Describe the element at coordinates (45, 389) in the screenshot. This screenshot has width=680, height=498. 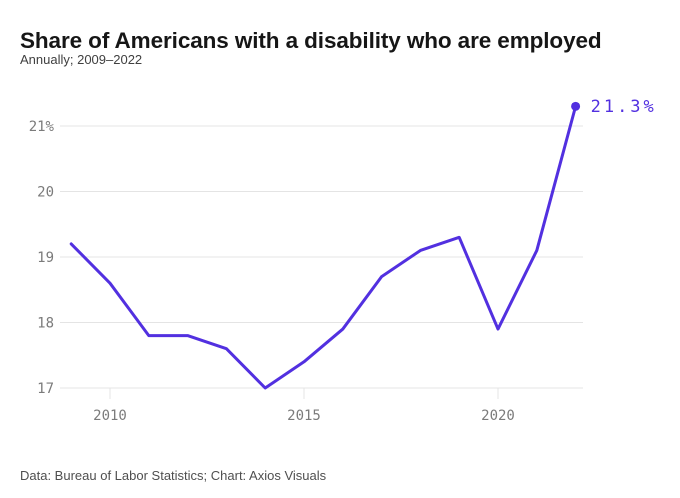
I see `y-axis-label: 17` at that location.